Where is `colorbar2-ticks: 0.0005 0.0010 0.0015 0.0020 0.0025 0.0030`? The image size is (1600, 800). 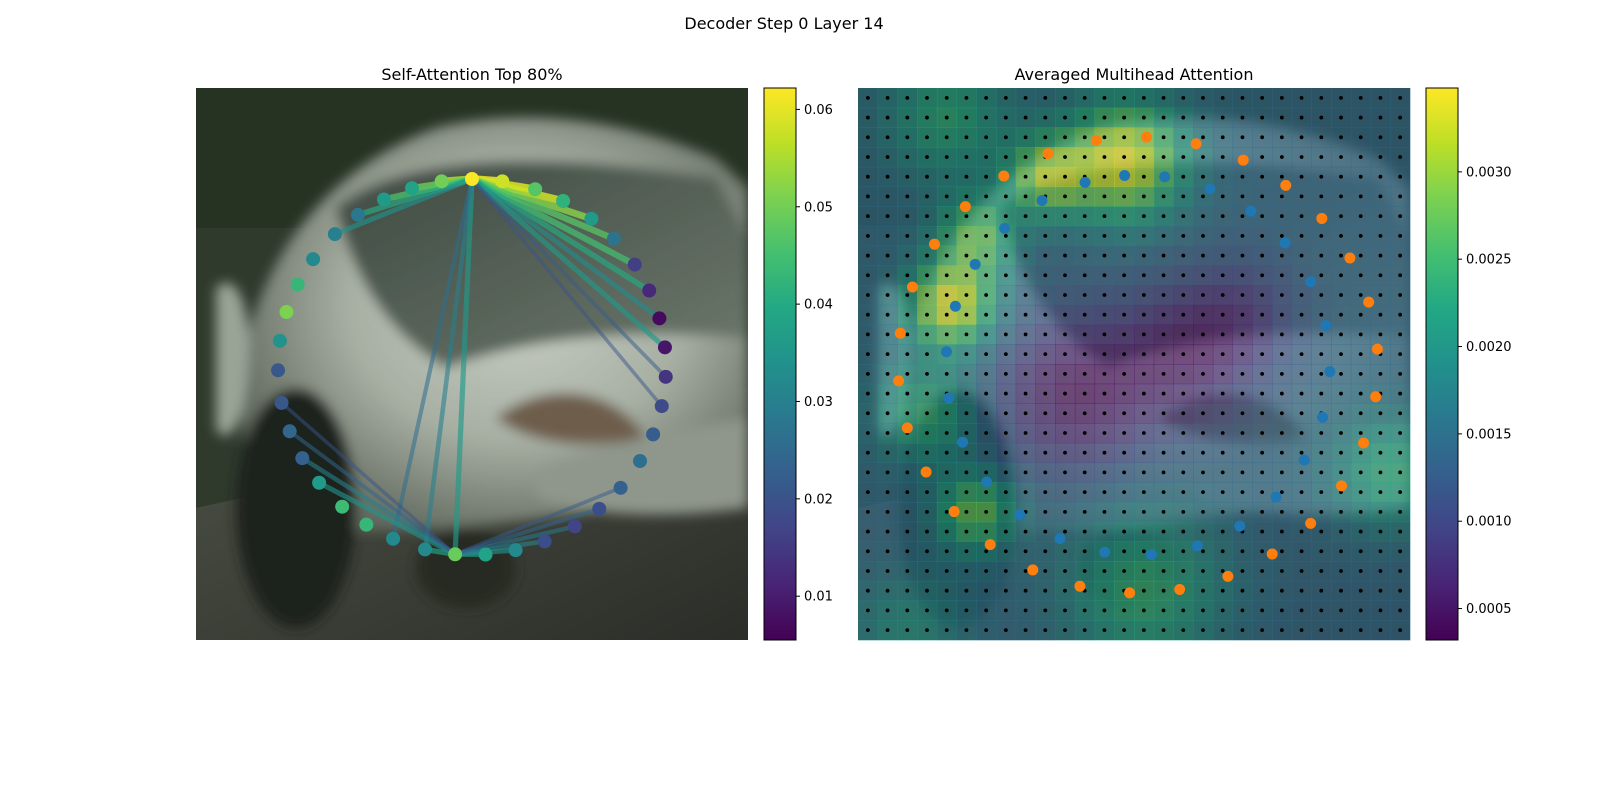
colorbar2-ticks: 0.0005 0.0010 0.0015 0.0020 0.0025 0.0030 is located at coordinates (1485, 391).